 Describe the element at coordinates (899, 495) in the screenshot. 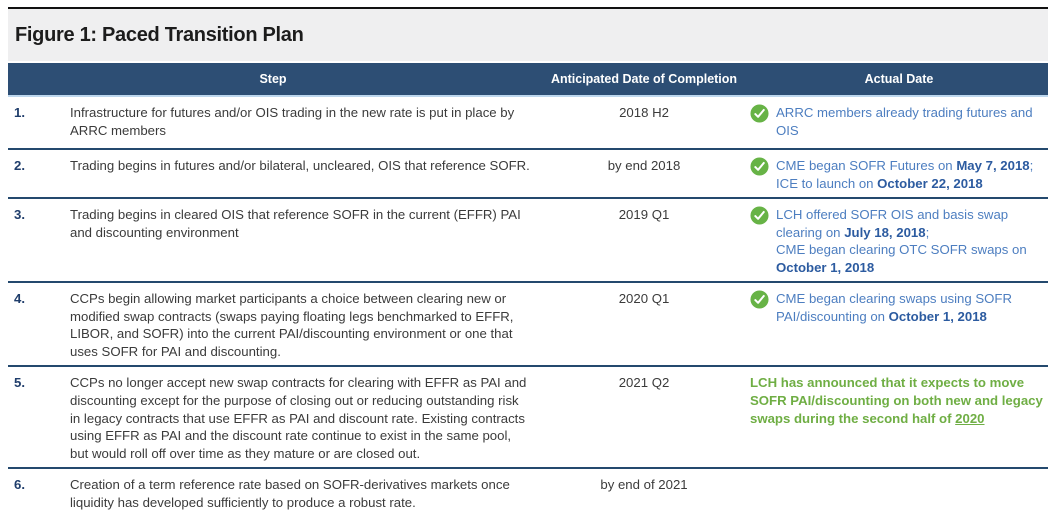

I see `actual-date-cell` at that location.